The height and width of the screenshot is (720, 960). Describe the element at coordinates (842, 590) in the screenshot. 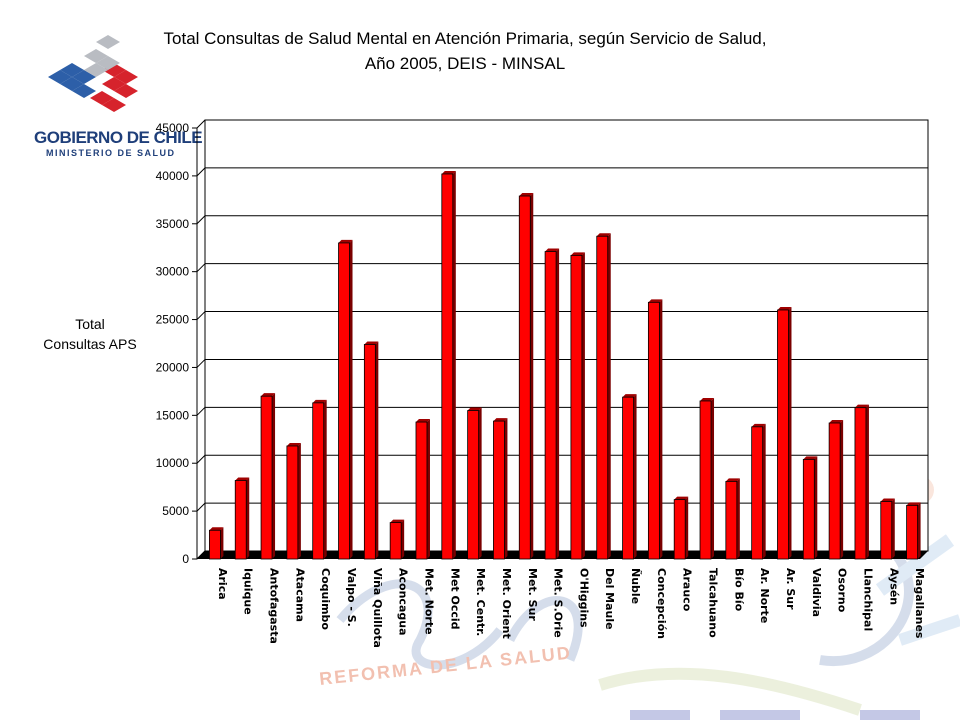

I see `x-tick-label: Osorno` at that location.